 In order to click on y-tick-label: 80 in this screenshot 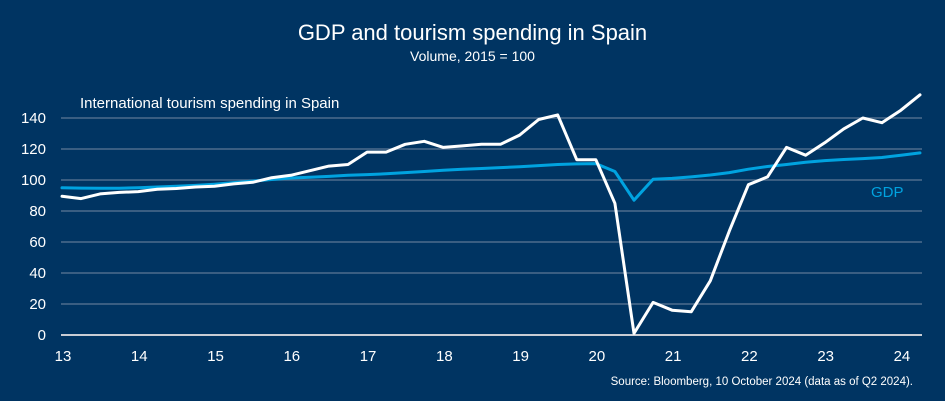, I will do `click(37, 211)`.